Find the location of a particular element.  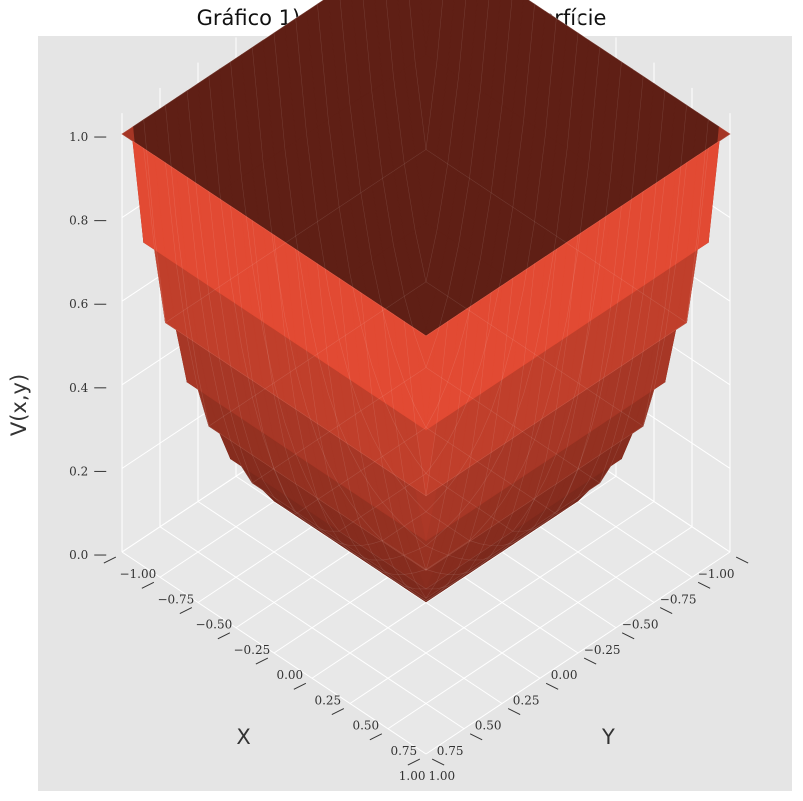

x-tick-label: 0.25 is located at coordinates (327, 700).